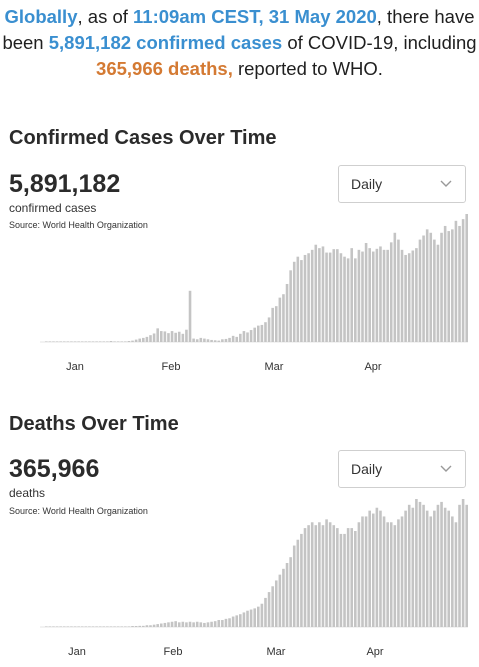 The width and height of the screenshot is (479, 667). I want to click on headline-globally: Globally, so click(41, 16).